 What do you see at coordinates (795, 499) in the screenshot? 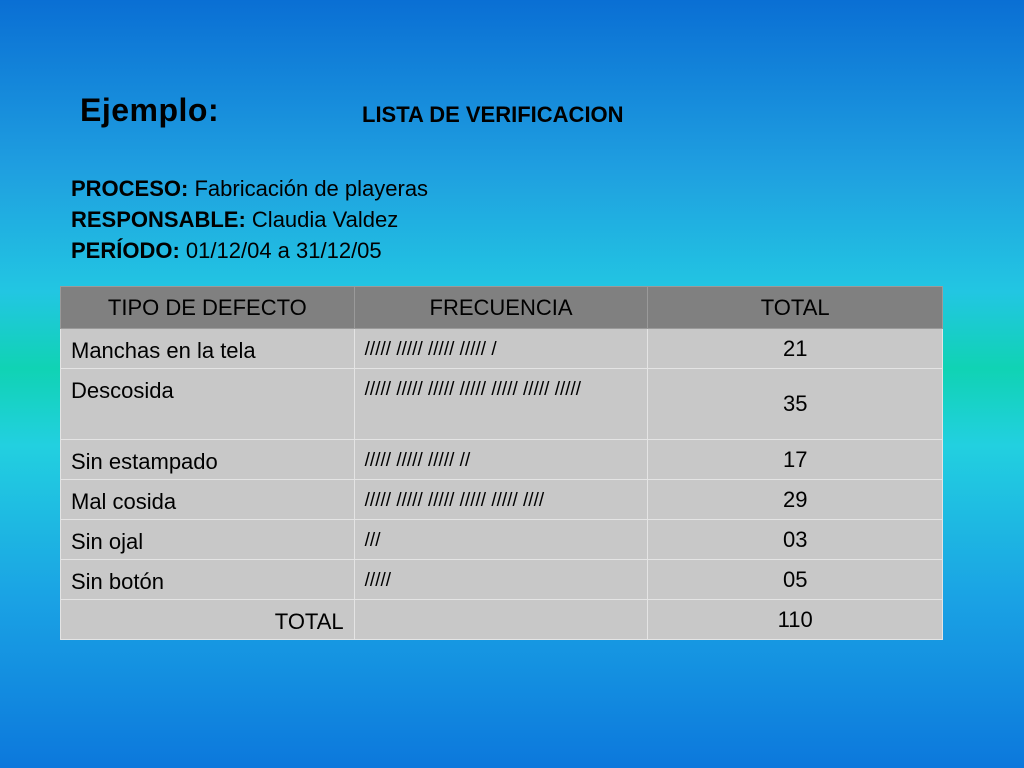
I see `cell-total: 29` at bounding box center [795, 499].